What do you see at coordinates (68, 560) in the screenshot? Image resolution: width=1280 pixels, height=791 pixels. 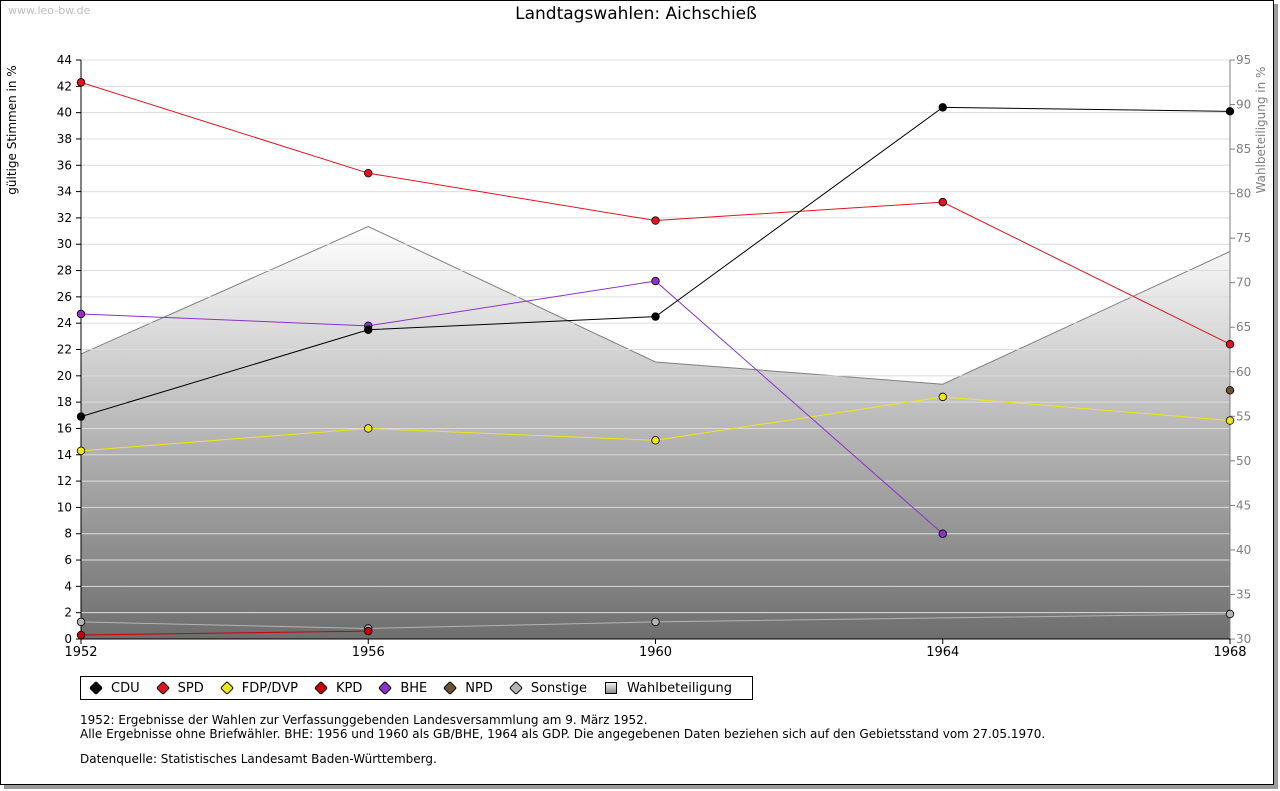 I see `y-tick-label: 6` at bounding box center [68, 560].